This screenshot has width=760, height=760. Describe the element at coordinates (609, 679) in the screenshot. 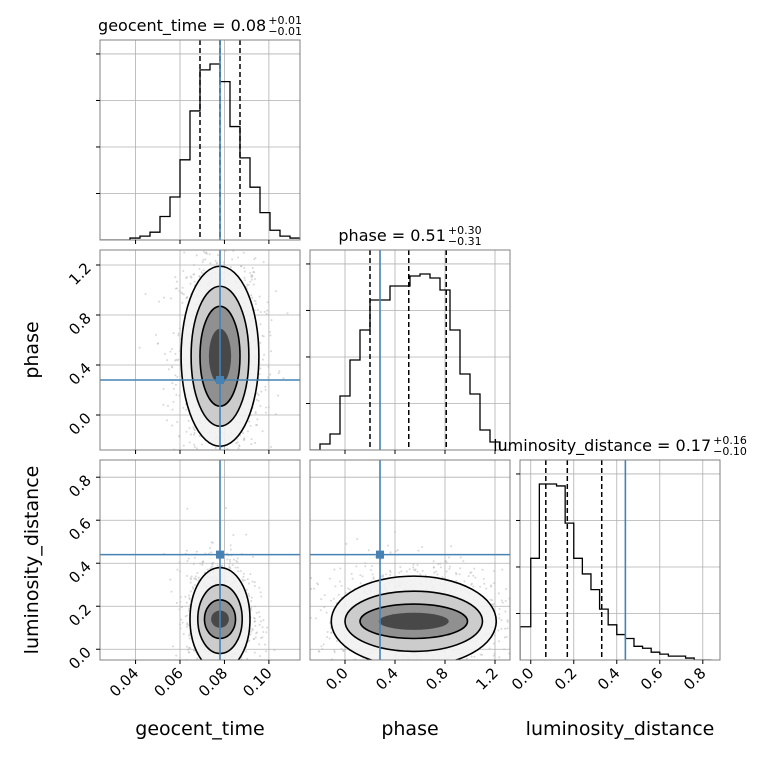

I see `x-tick-label: 0.4` at that location.